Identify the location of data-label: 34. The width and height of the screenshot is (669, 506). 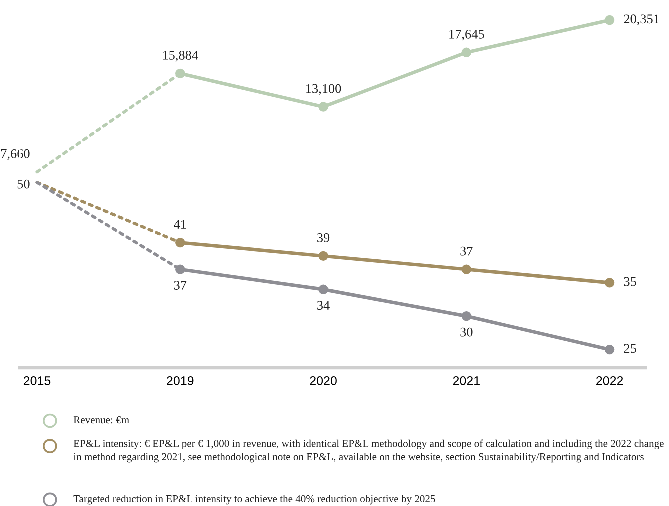
(324, 305).